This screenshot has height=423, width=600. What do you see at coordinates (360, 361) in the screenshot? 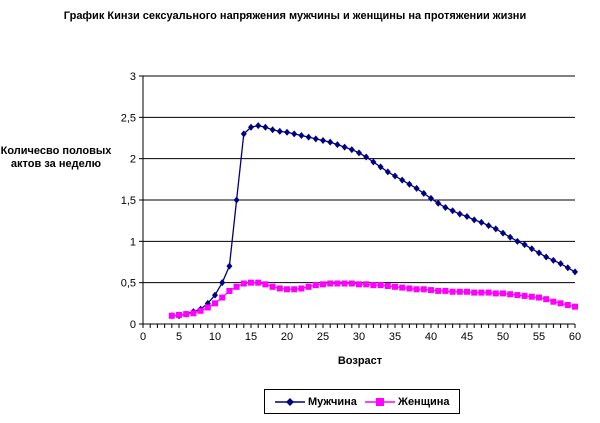
I see `x-axis-label: Возраст` at bounding box center [360, 361].